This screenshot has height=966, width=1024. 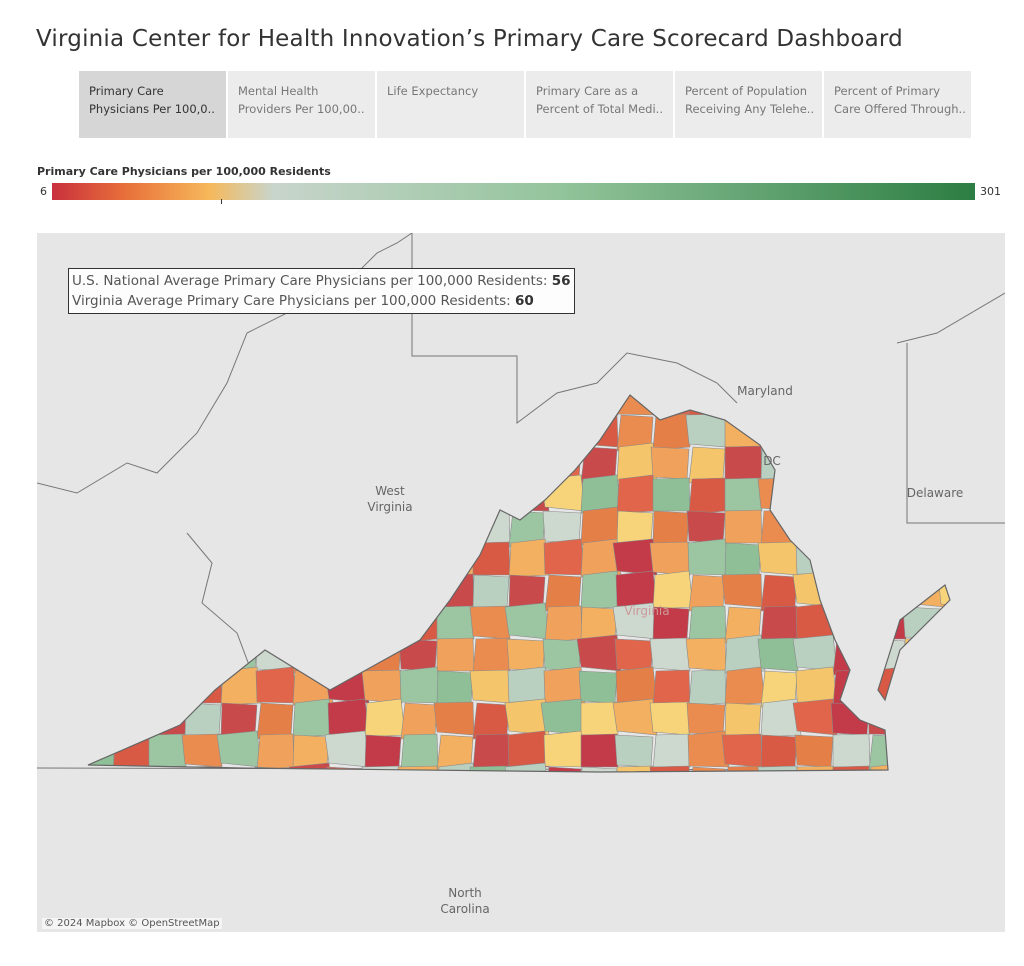 I want to click on tab: Life Expectancy, so click(x=450, y=104).